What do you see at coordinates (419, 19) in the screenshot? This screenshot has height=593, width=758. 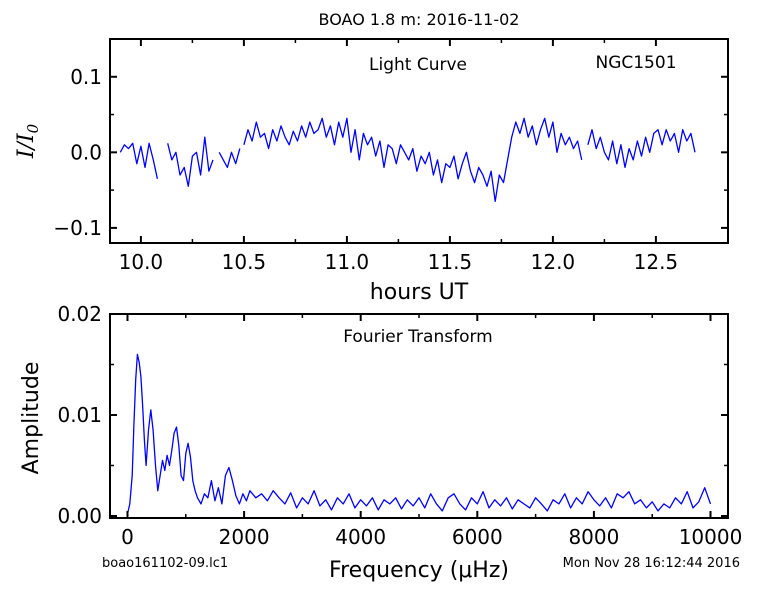 I see `figure-title: BOAO 1.8 m: 2016-11-02` at bounding box center [419, 19].